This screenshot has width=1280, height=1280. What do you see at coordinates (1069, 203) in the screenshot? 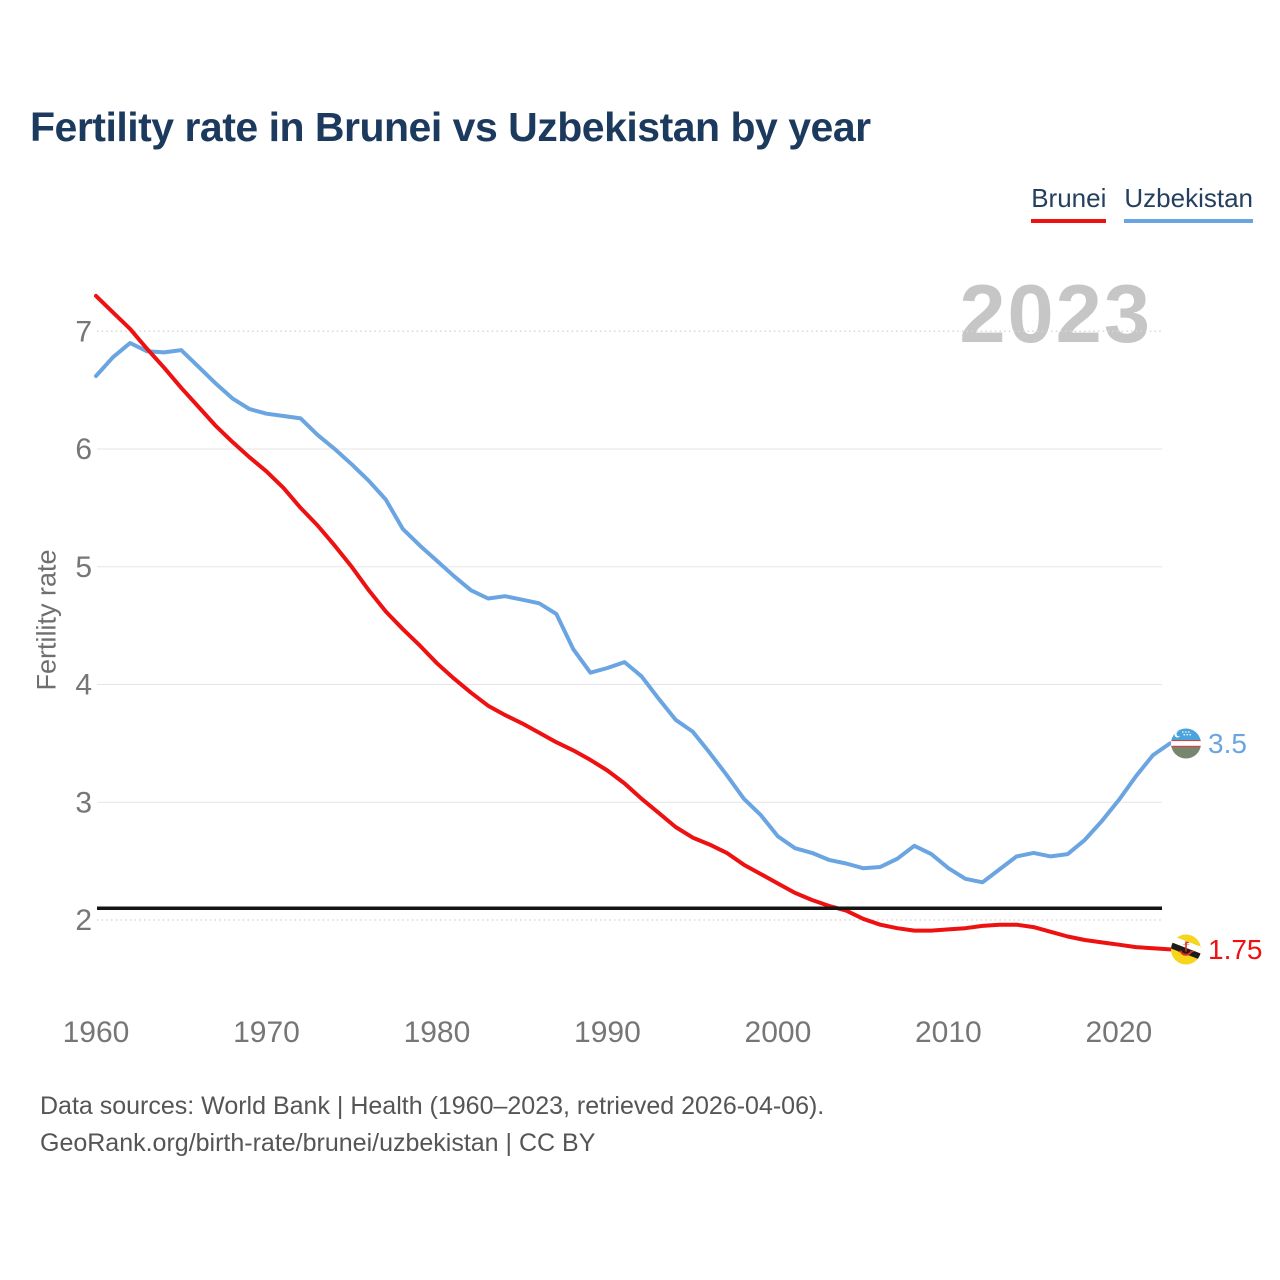
I see `legend-item-brunei: Brunei` at bounding box center [1069, 203].